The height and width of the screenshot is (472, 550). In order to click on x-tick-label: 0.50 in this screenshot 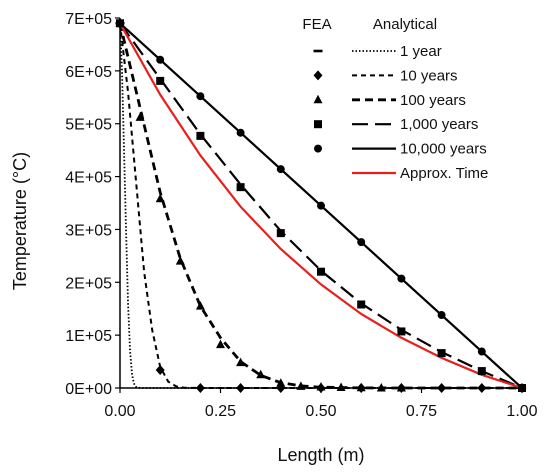, I will do `click(320, 411)`.